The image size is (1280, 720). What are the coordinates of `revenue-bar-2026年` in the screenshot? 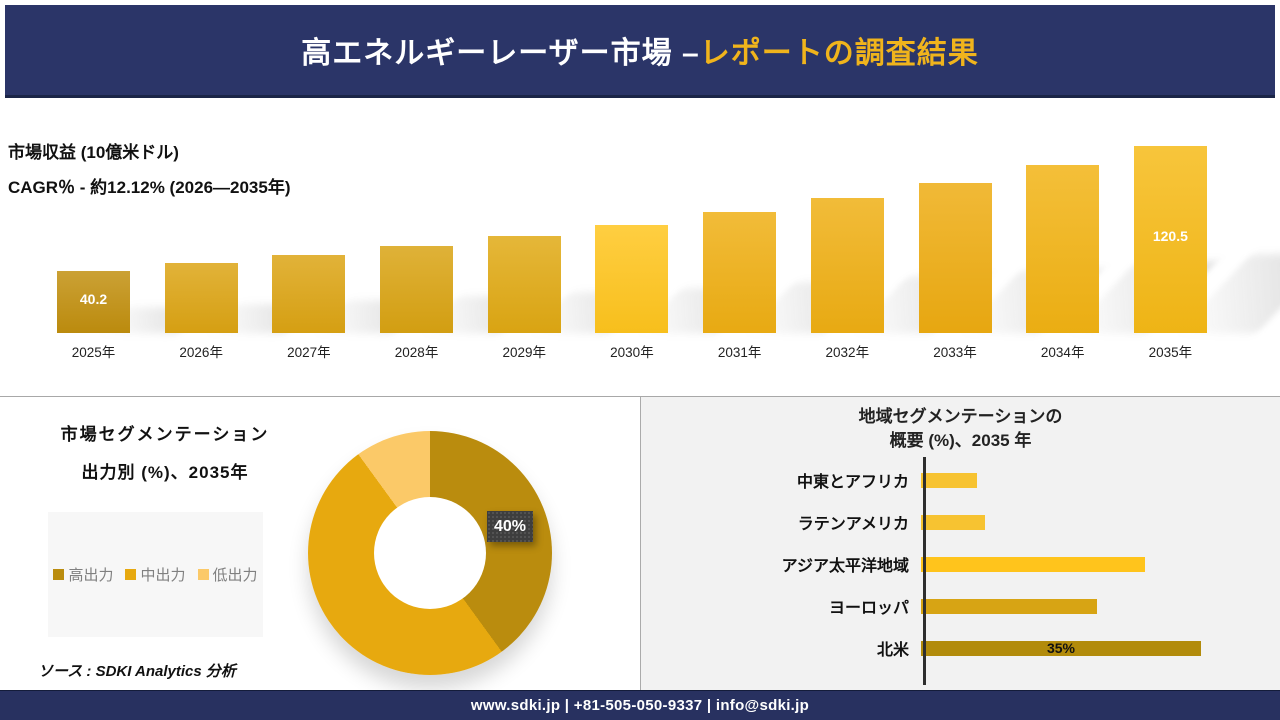 It's located at (240, 298).